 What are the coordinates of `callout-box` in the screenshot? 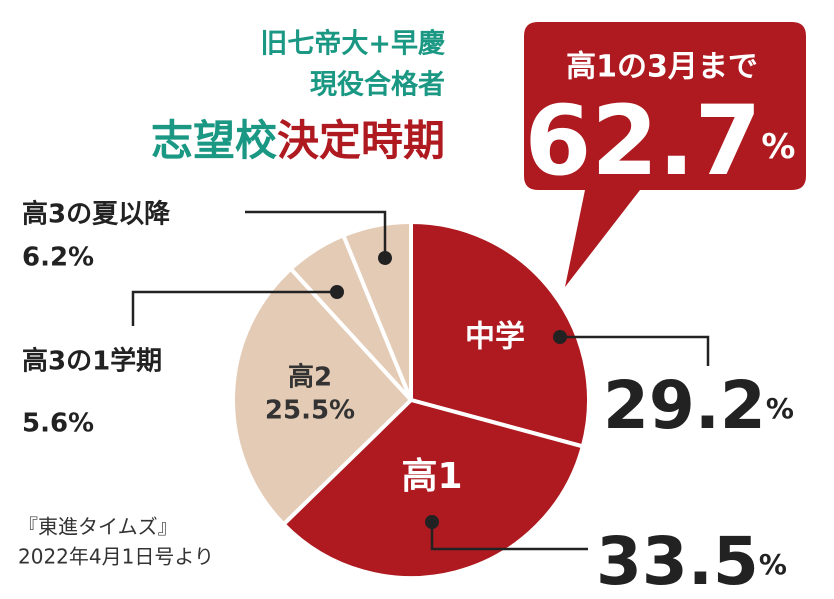 It's located at (665, 154).